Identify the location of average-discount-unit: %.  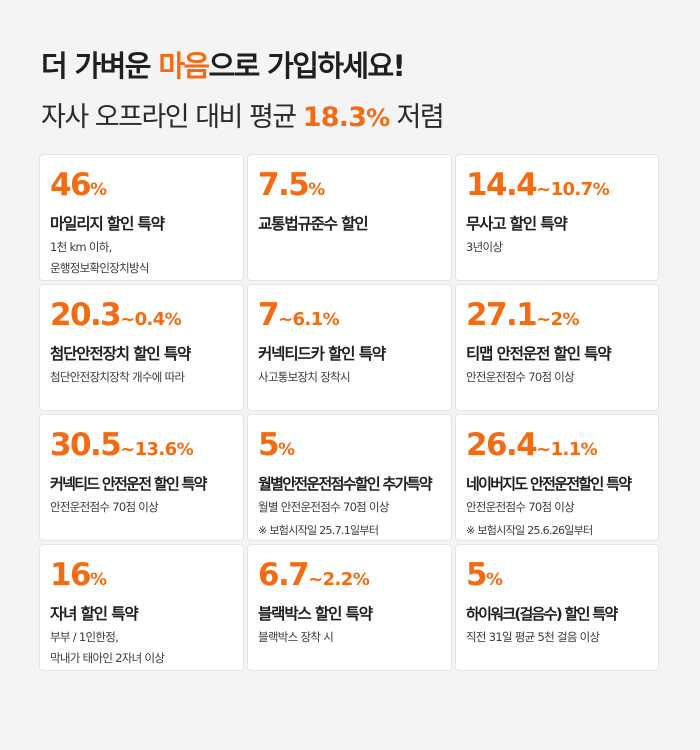
(378, 118).